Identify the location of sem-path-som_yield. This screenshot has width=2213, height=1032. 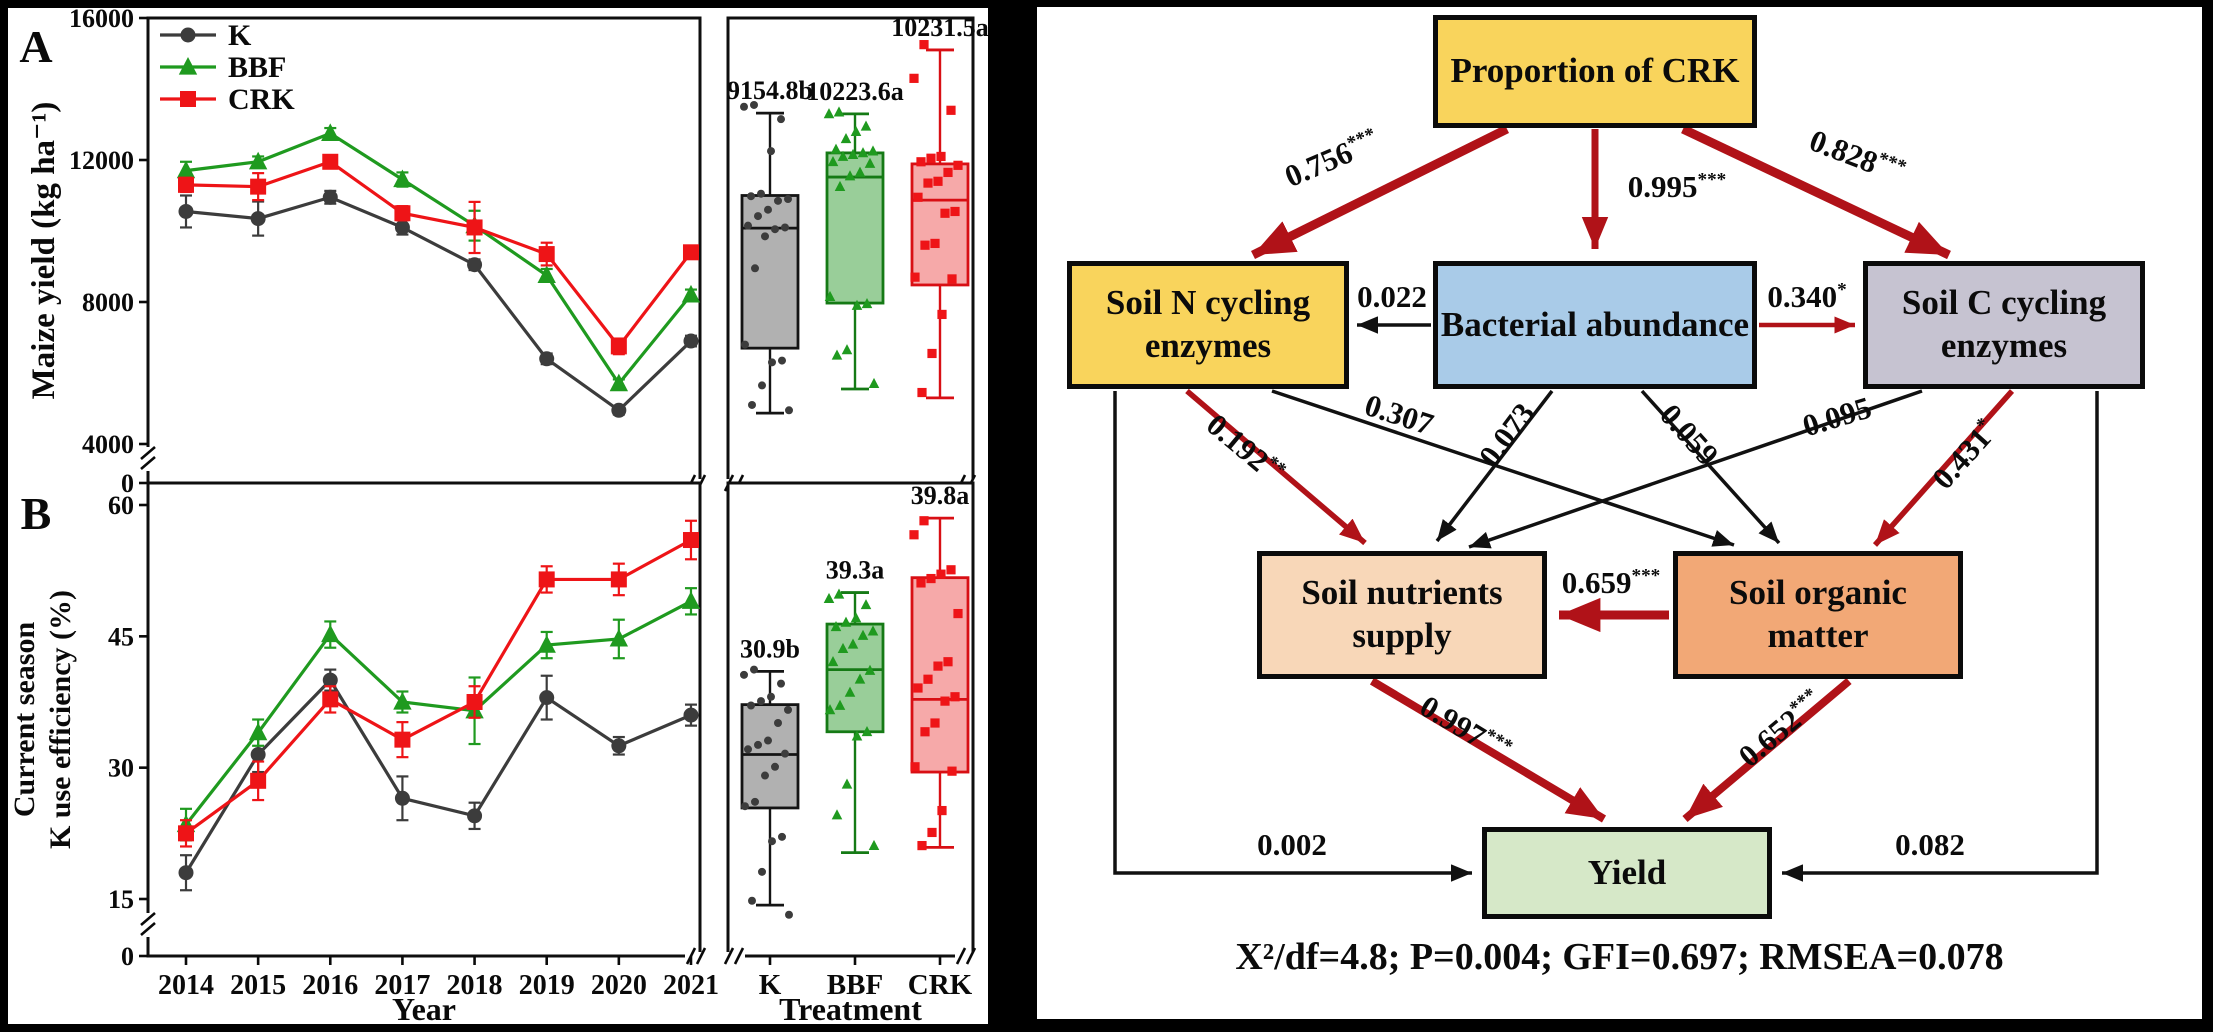
(1767, 750).